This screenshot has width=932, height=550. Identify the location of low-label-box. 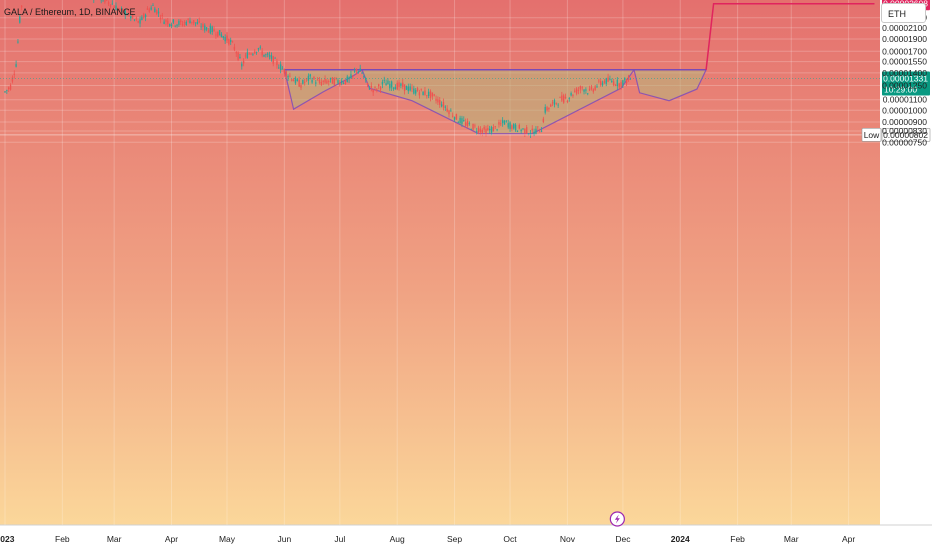
(871, 135).